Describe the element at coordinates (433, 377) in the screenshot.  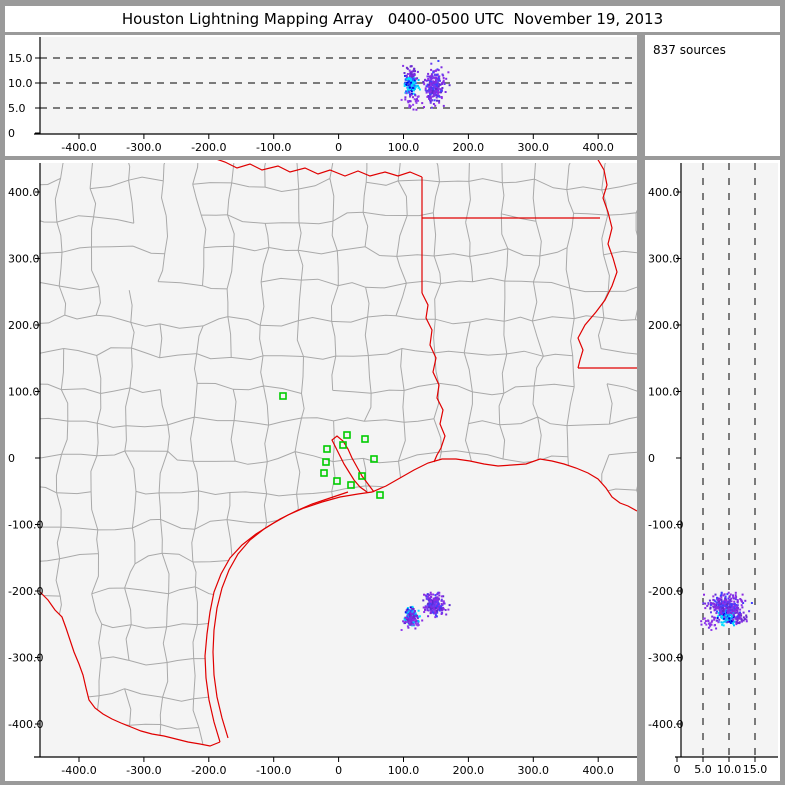
I see `sabine-tx-la` at that location.